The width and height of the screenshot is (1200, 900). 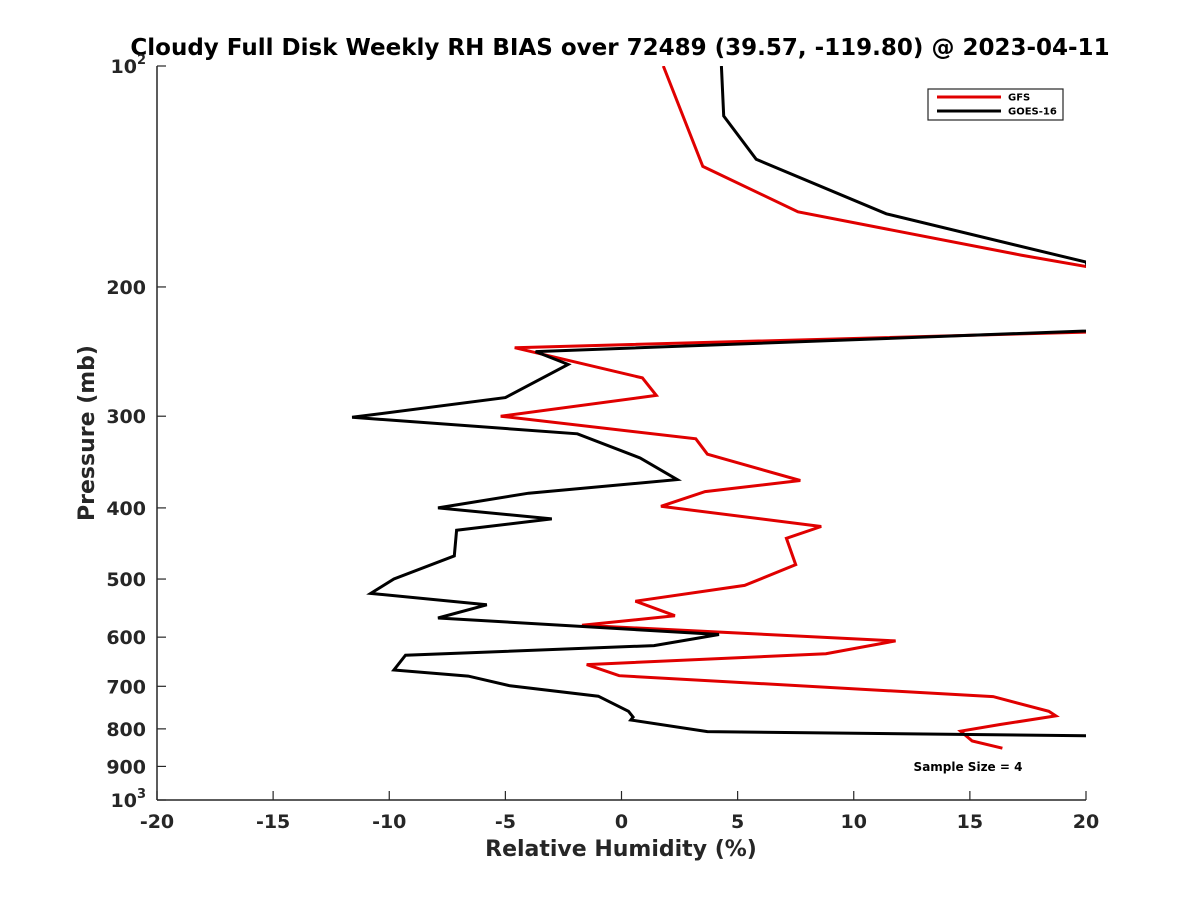 I want to click on y-tick-label: 10², so click(x=129, y=65).